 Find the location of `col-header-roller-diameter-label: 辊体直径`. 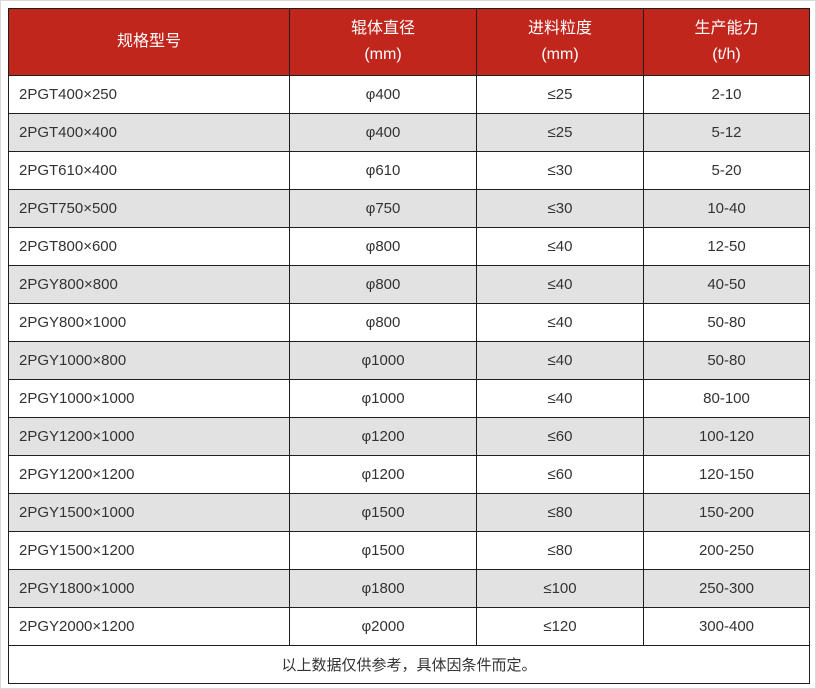

col-header-roller-diameter-label: 辊体直径 is located at coordinates (382, 28).